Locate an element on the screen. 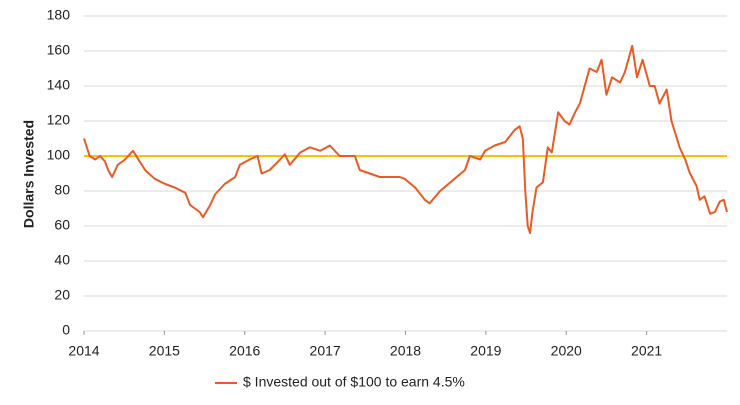  y-tick-label: 140 is located at coordinates (59, 85).